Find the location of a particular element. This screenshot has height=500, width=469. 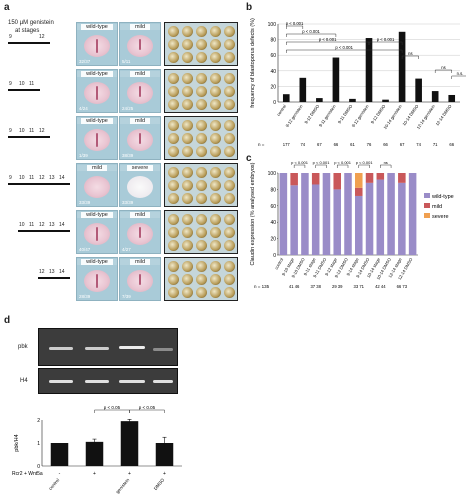

y-tick-label: 100 is located at coordinates (272, 174).